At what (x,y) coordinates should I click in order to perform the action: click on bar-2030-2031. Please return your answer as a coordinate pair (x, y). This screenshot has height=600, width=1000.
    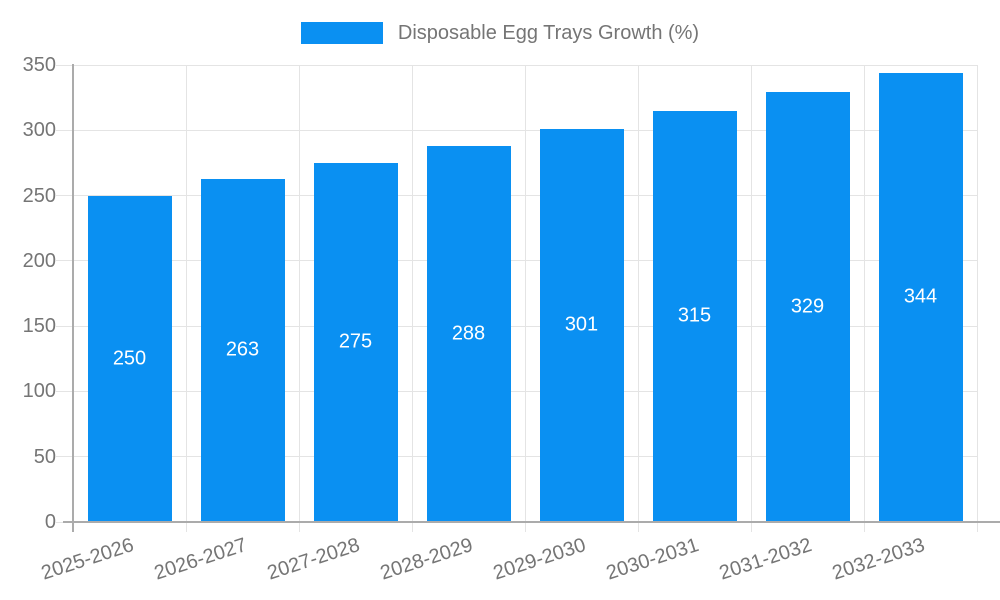
    Looking at the image, I should click on (694, 316).